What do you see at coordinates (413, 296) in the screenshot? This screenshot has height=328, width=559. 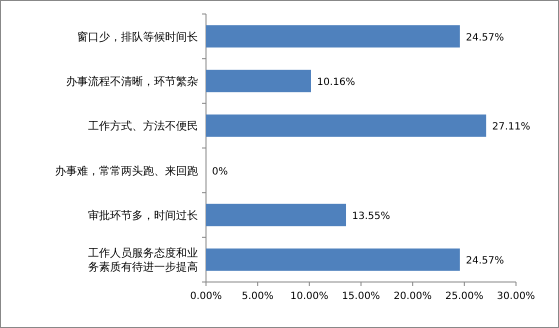 I see `x-tick-label: 20.00%` at bounding box center [413, 296].